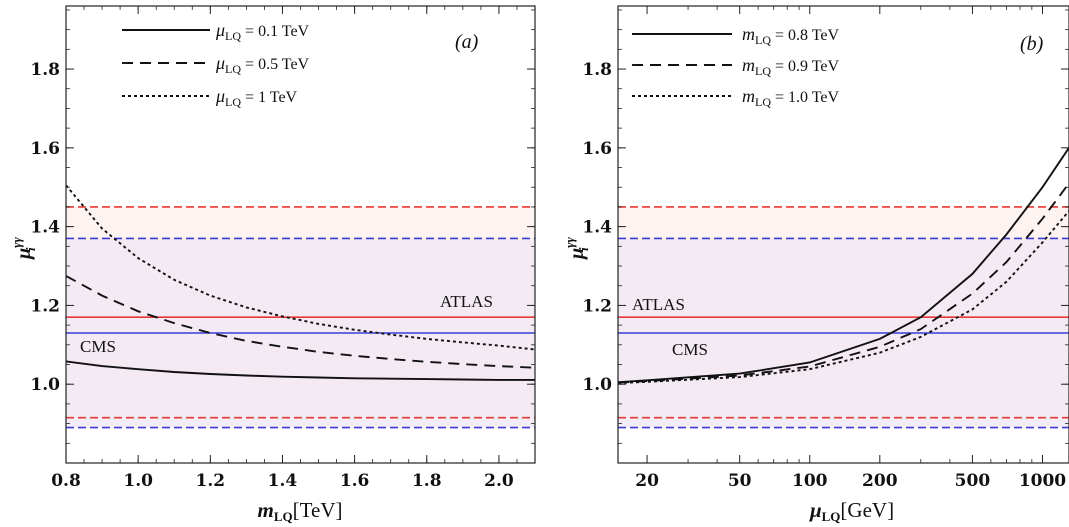 The image size is (1069, 527). What do you see at coordinates (790, 66) in the screenshot?
I see `legend-entry: mLQ = 0.9 TeV` at bounding box center [790, 66].